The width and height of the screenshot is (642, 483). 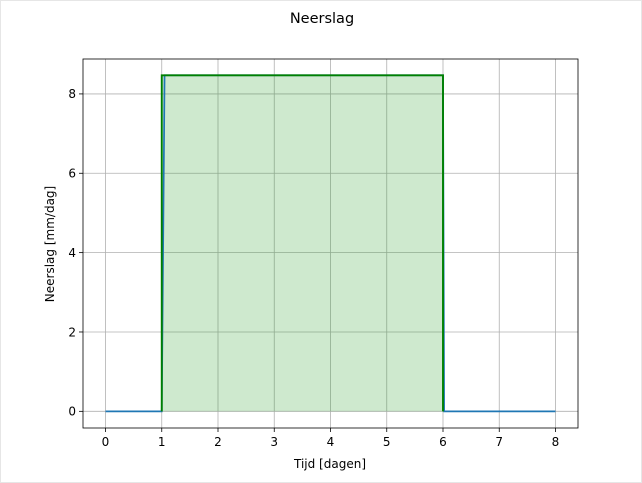 What do you see at coordinates (443, 442) in the screenshot?
I see `x-tick-label: 6` at bounding box center [443, 442].